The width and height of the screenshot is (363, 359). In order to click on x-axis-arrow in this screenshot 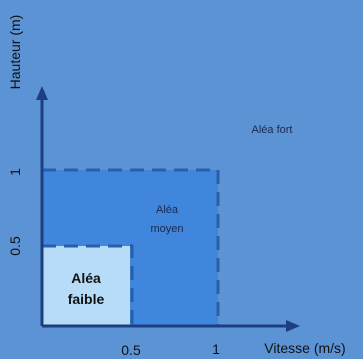, I will do `click(293, 326)`.